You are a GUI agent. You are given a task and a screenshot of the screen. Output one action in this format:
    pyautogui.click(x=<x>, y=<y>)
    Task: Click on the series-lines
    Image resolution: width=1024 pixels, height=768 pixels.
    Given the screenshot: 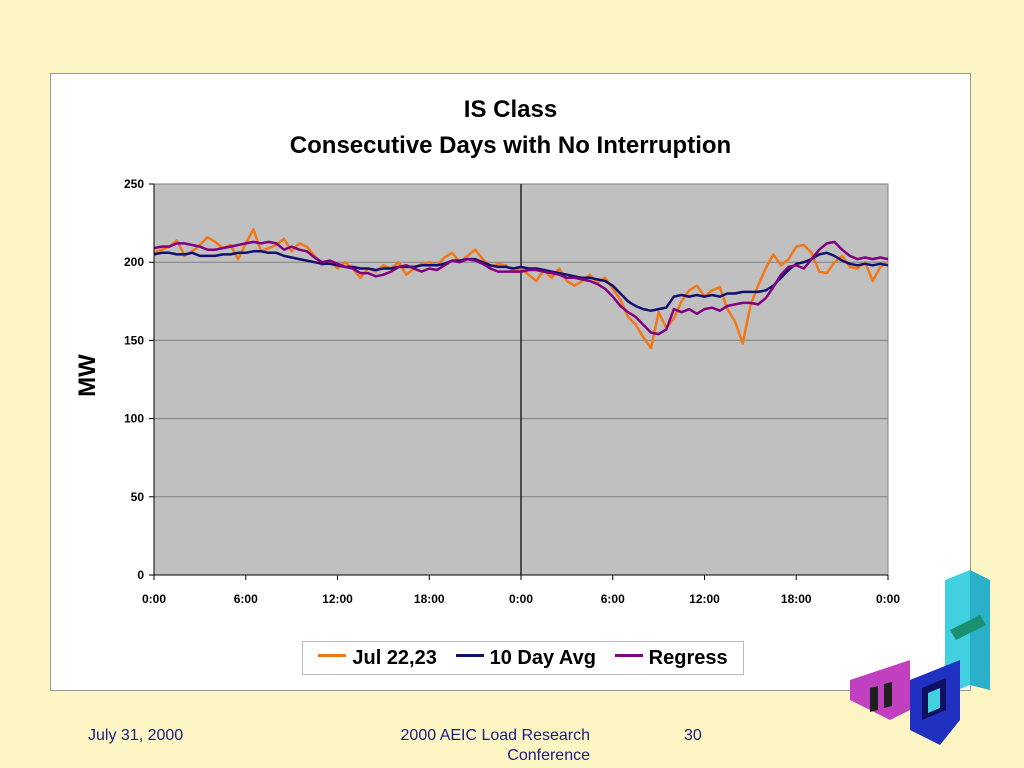 What is the action you would take?
    pyautogui.click(x=521, y=289)
    